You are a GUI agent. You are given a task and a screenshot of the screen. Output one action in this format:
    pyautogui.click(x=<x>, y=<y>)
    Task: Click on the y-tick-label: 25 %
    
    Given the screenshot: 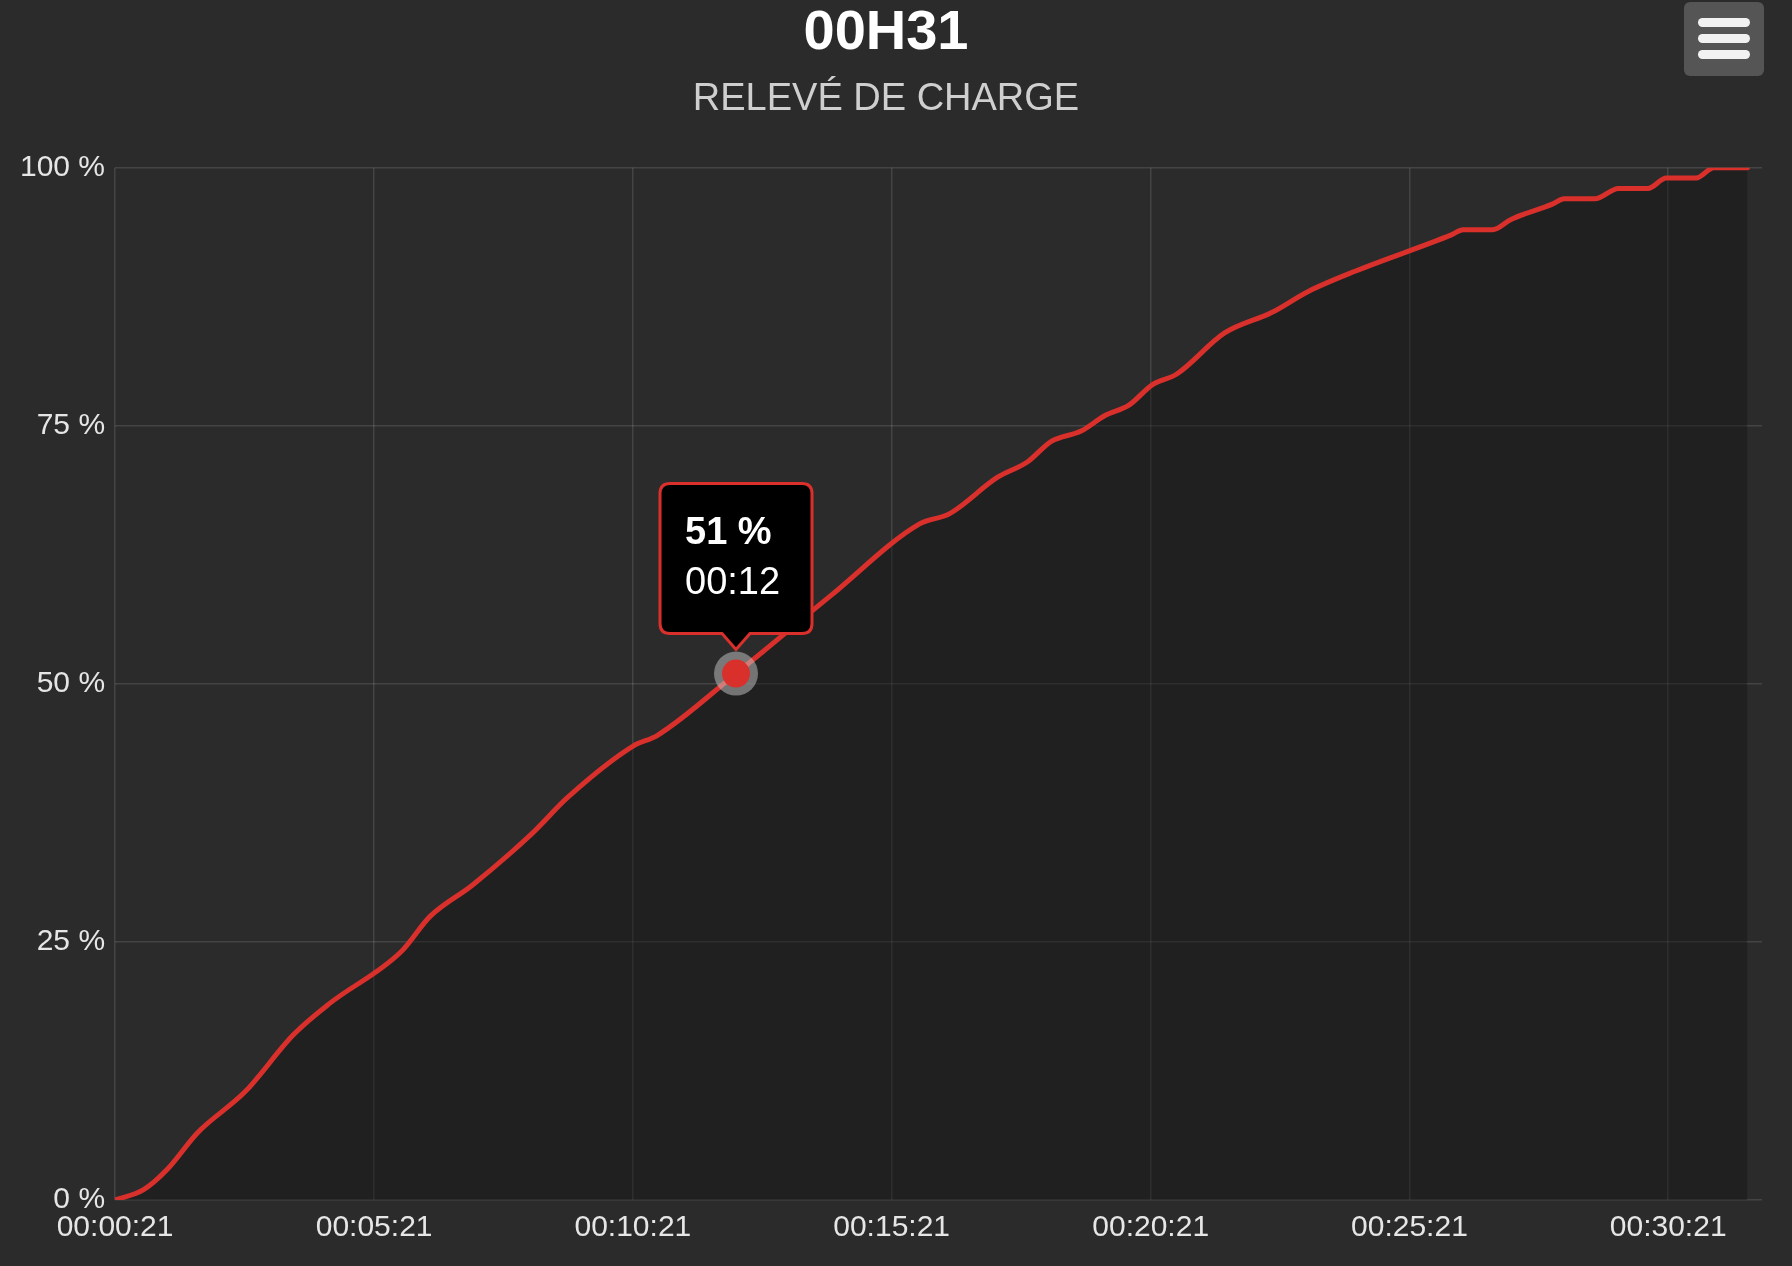 What is the action you would take?
    pyautogui.click(x=71, y=940)
    